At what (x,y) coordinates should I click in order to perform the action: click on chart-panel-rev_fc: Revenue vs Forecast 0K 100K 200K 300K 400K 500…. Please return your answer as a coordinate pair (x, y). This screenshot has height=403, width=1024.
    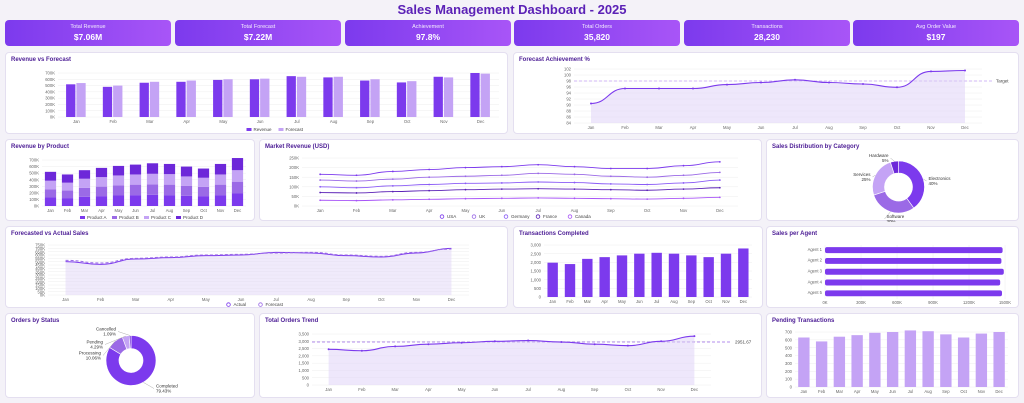
    Looking at the image, I should click on (256, 93).